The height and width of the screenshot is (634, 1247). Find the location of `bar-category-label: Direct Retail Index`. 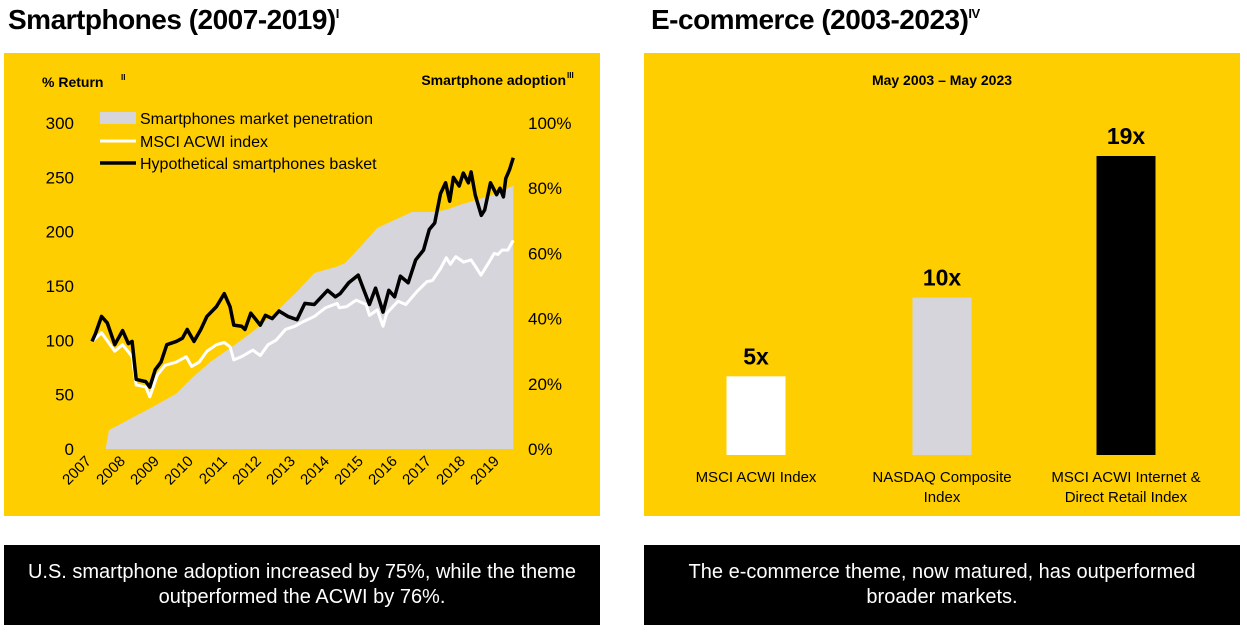

bar-category-label: Direct Retail Index is located at coordinates (1126, 497).